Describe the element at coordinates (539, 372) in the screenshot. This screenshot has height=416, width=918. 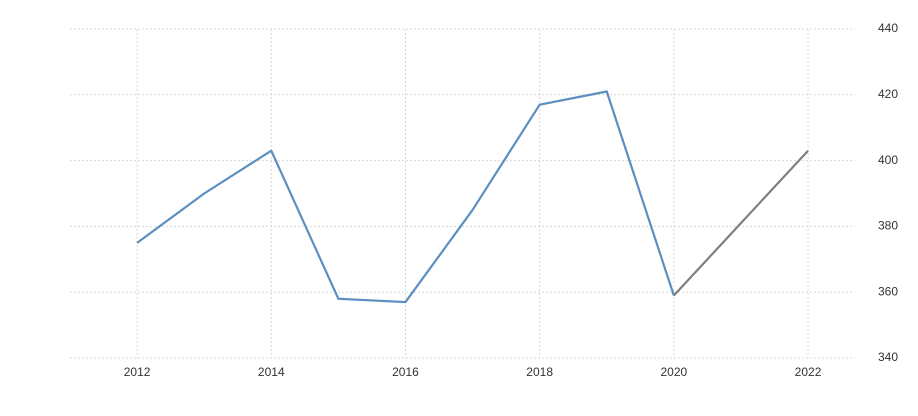
I see `x-tick-label: 2018` at that location.